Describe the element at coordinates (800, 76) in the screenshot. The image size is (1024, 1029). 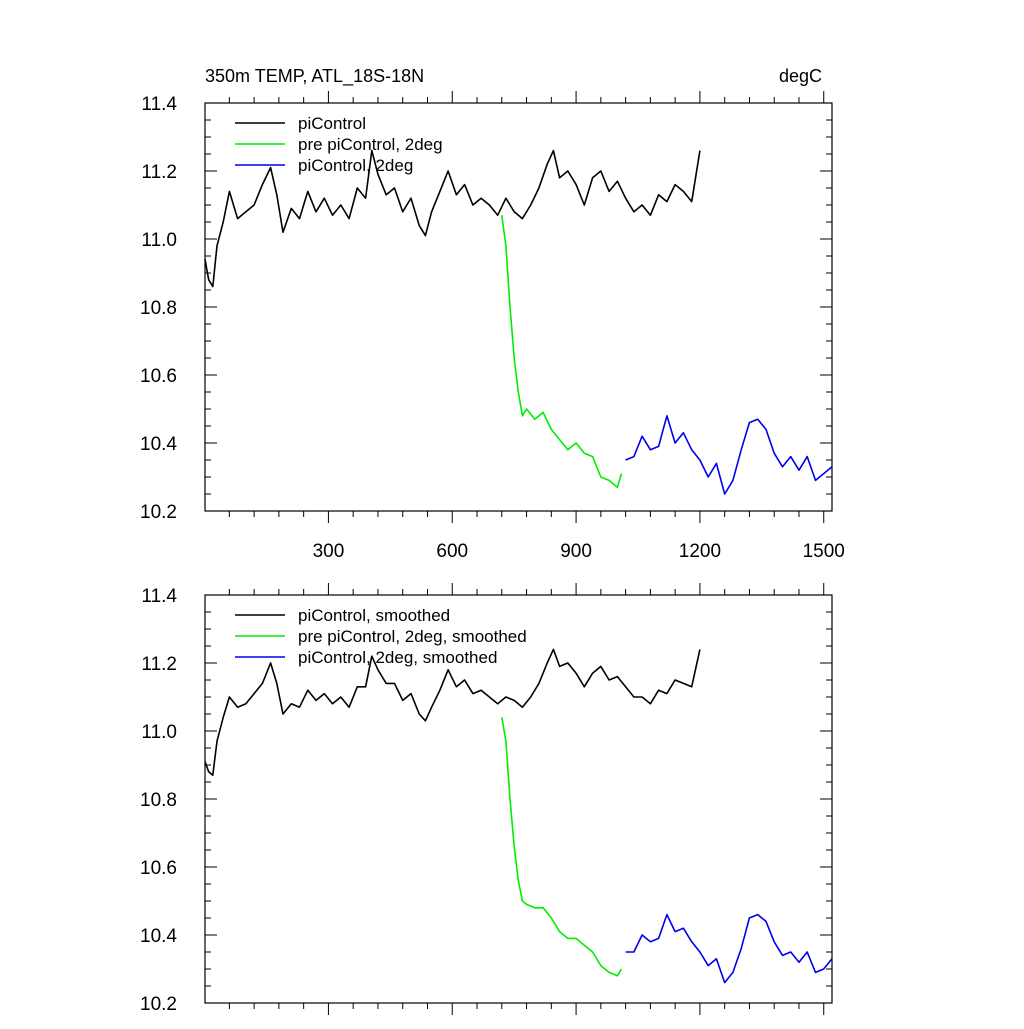
I see `units-label: degC` at that location.